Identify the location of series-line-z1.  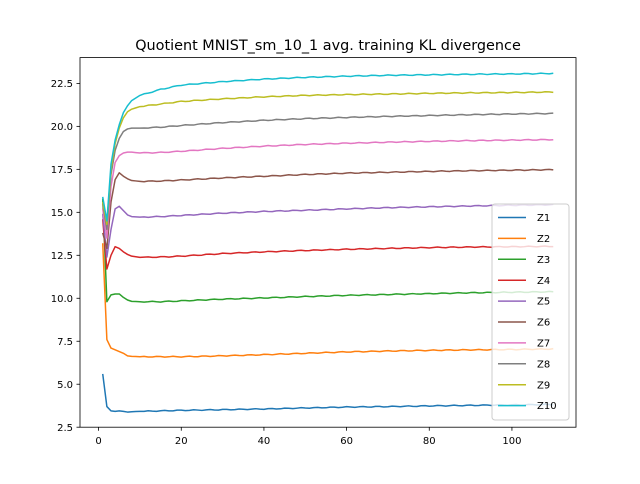
(327, 393).